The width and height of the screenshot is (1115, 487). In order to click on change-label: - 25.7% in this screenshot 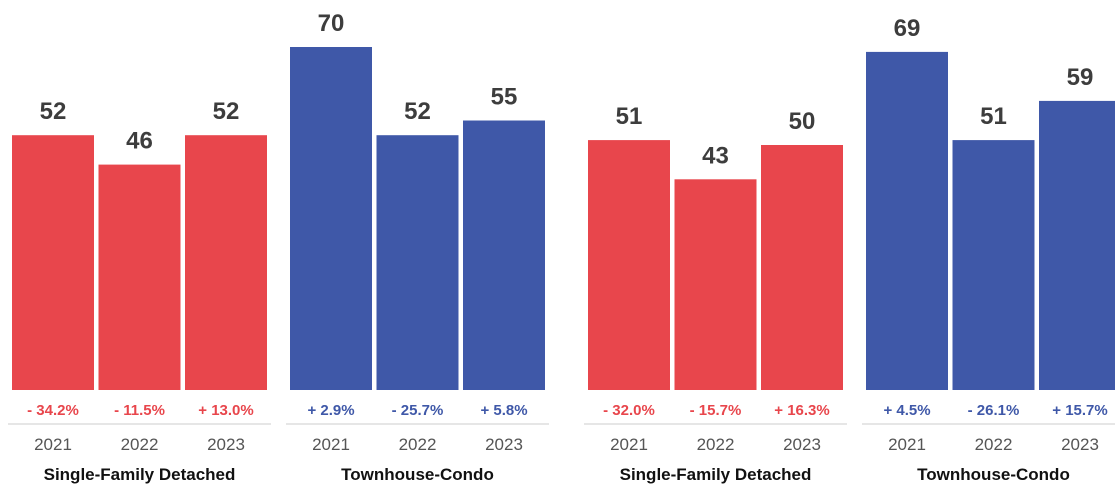, I will do `click(418, 410)`.